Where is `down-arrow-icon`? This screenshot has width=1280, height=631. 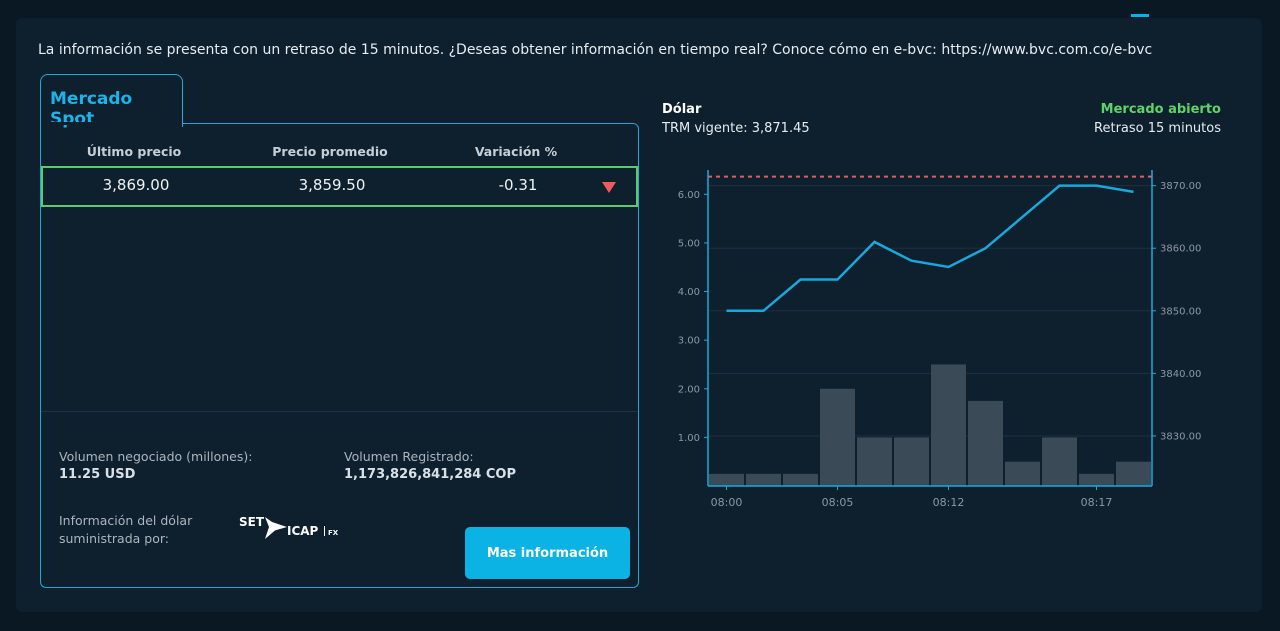 down-arrow-icon is located at coordinates (609, 187).